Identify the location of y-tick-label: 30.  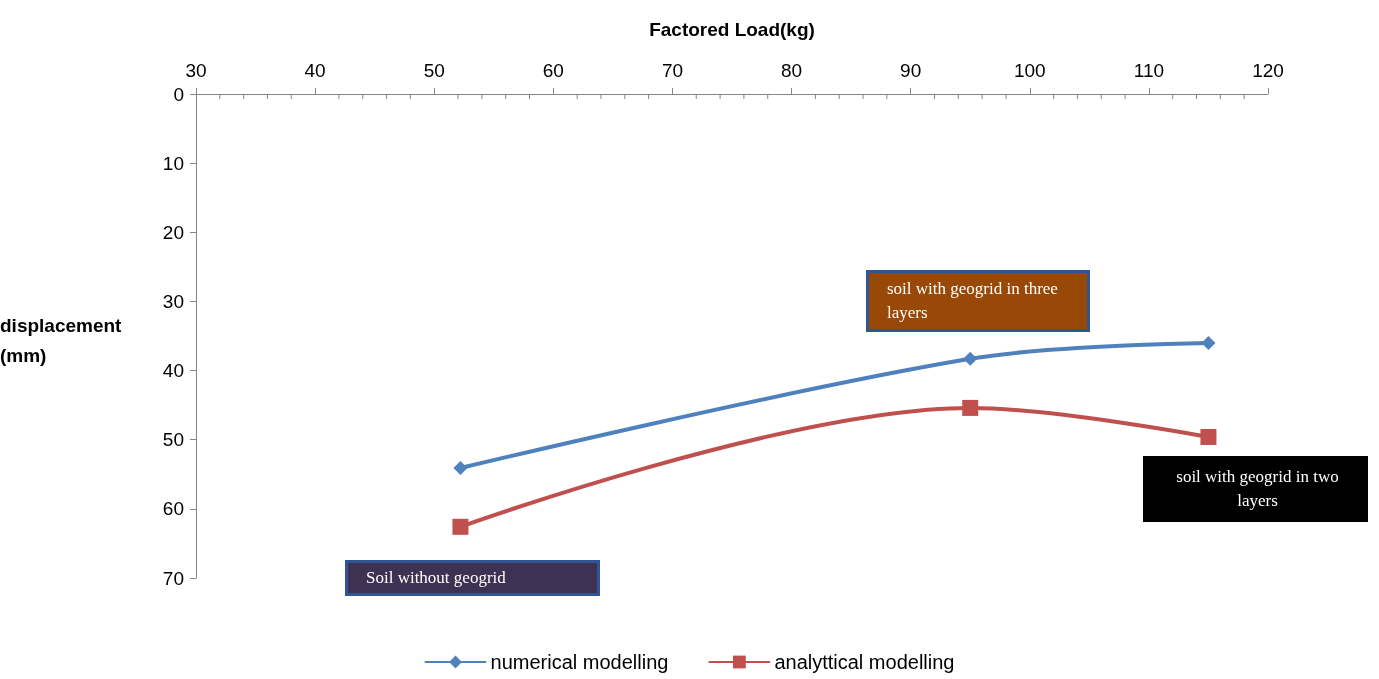
(173, 301).